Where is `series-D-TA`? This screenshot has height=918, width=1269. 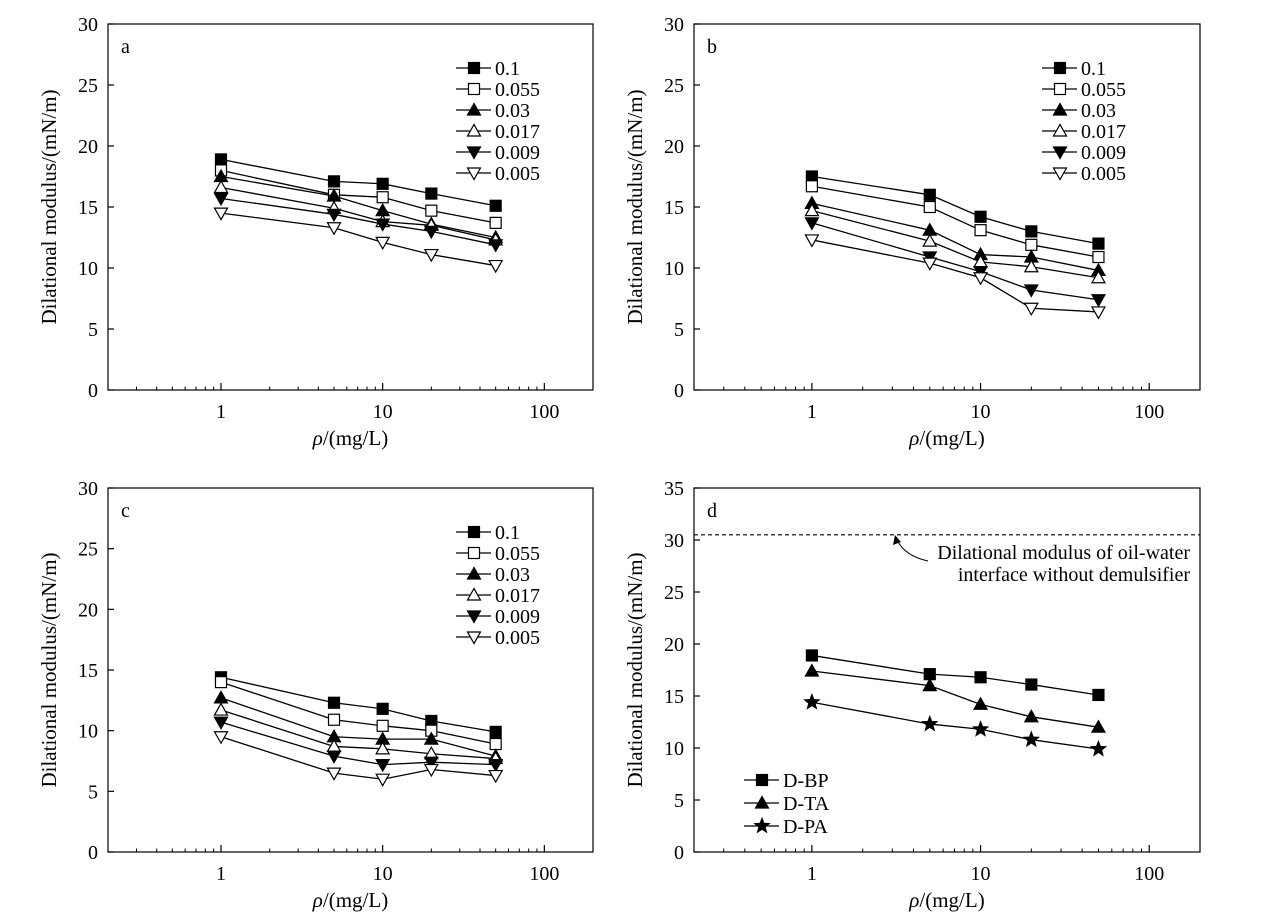
series-D-TA is located at coordinates (955, 698).